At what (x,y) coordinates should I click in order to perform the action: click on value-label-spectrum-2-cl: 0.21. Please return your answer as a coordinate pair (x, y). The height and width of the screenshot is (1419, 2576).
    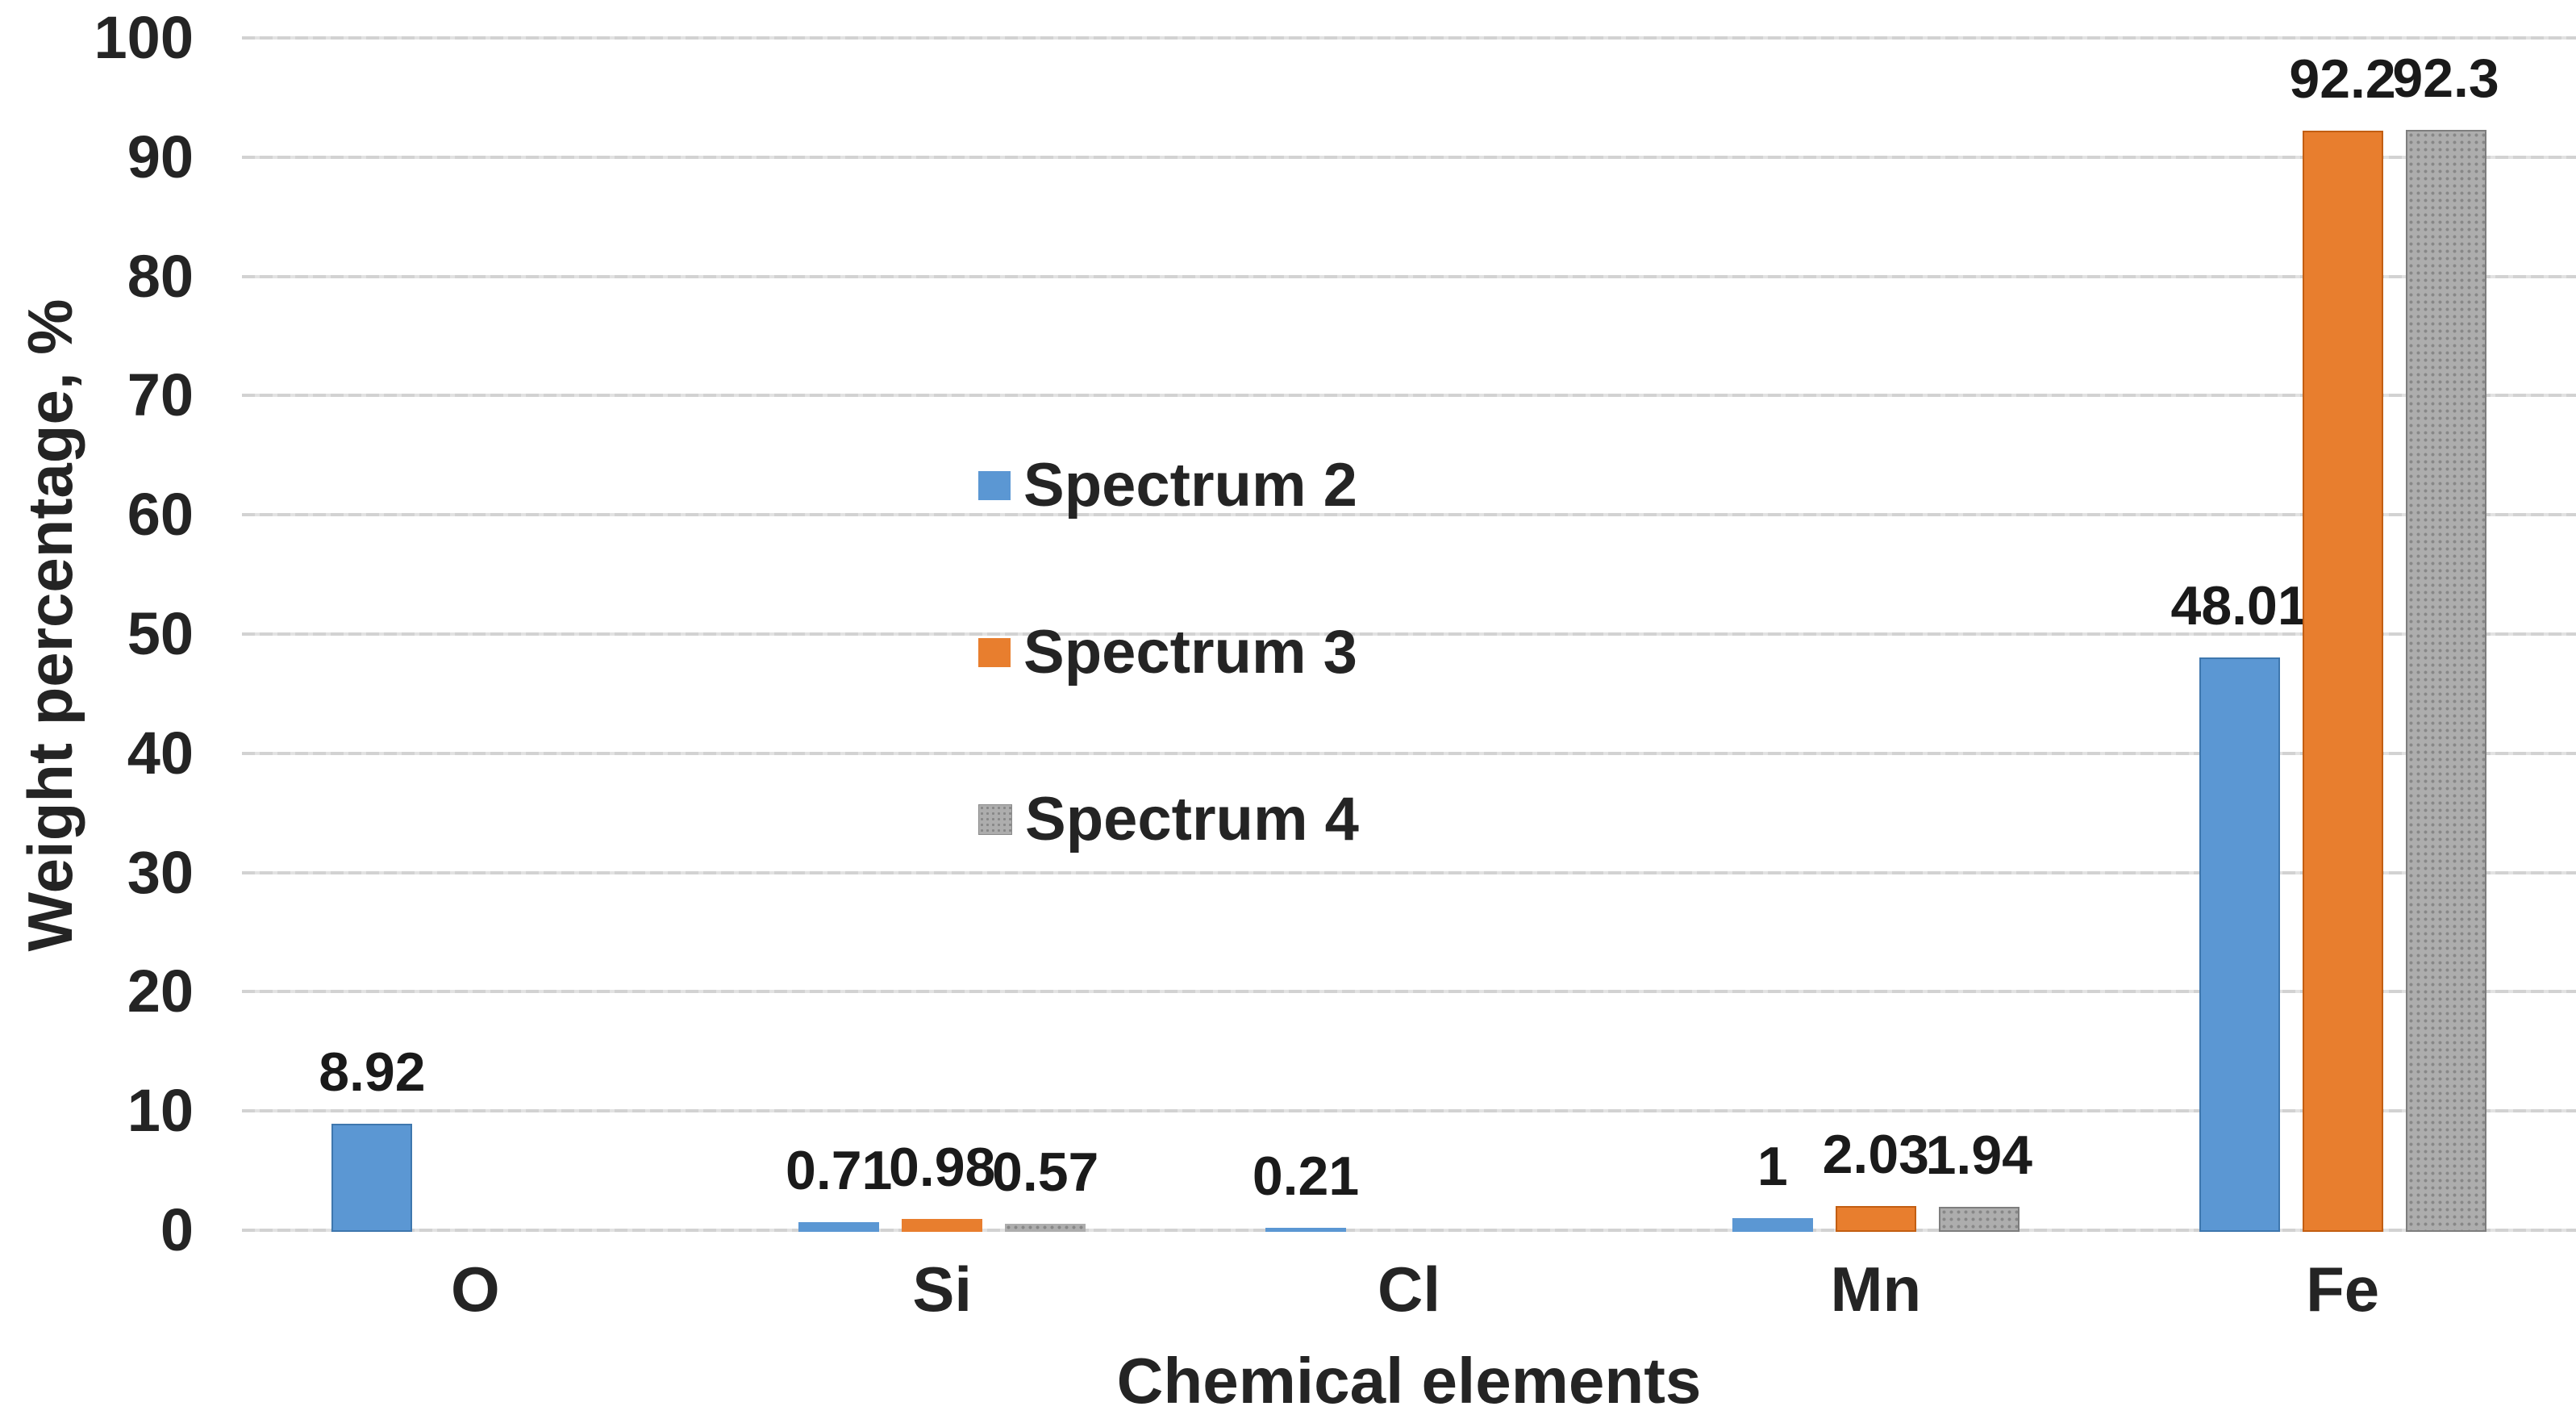
    Looking at the image, I should click on (1306, 1176).